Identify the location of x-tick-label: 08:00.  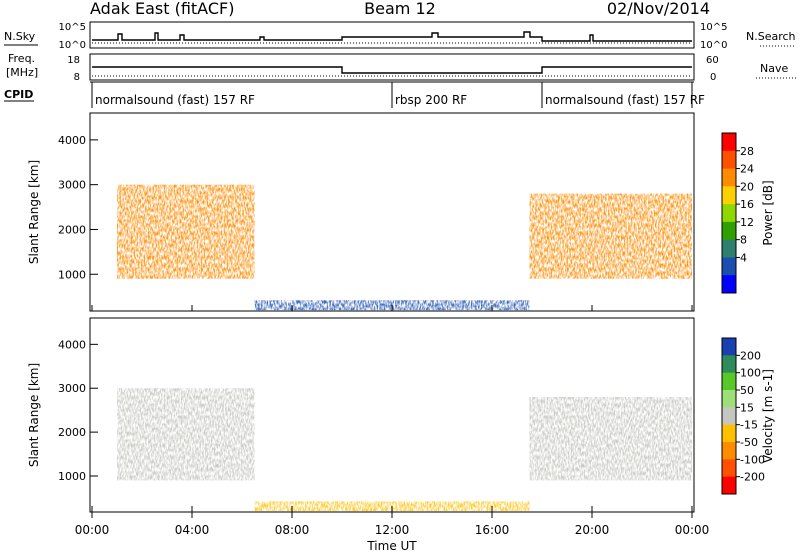
(292, 530).